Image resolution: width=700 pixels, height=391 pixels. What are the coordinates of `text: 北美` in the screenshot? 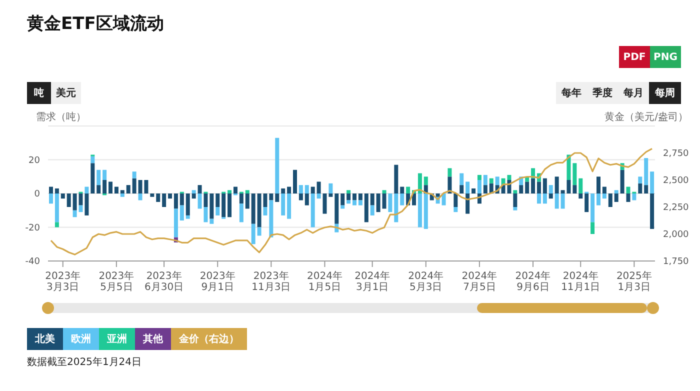 It's located at (45, 339).